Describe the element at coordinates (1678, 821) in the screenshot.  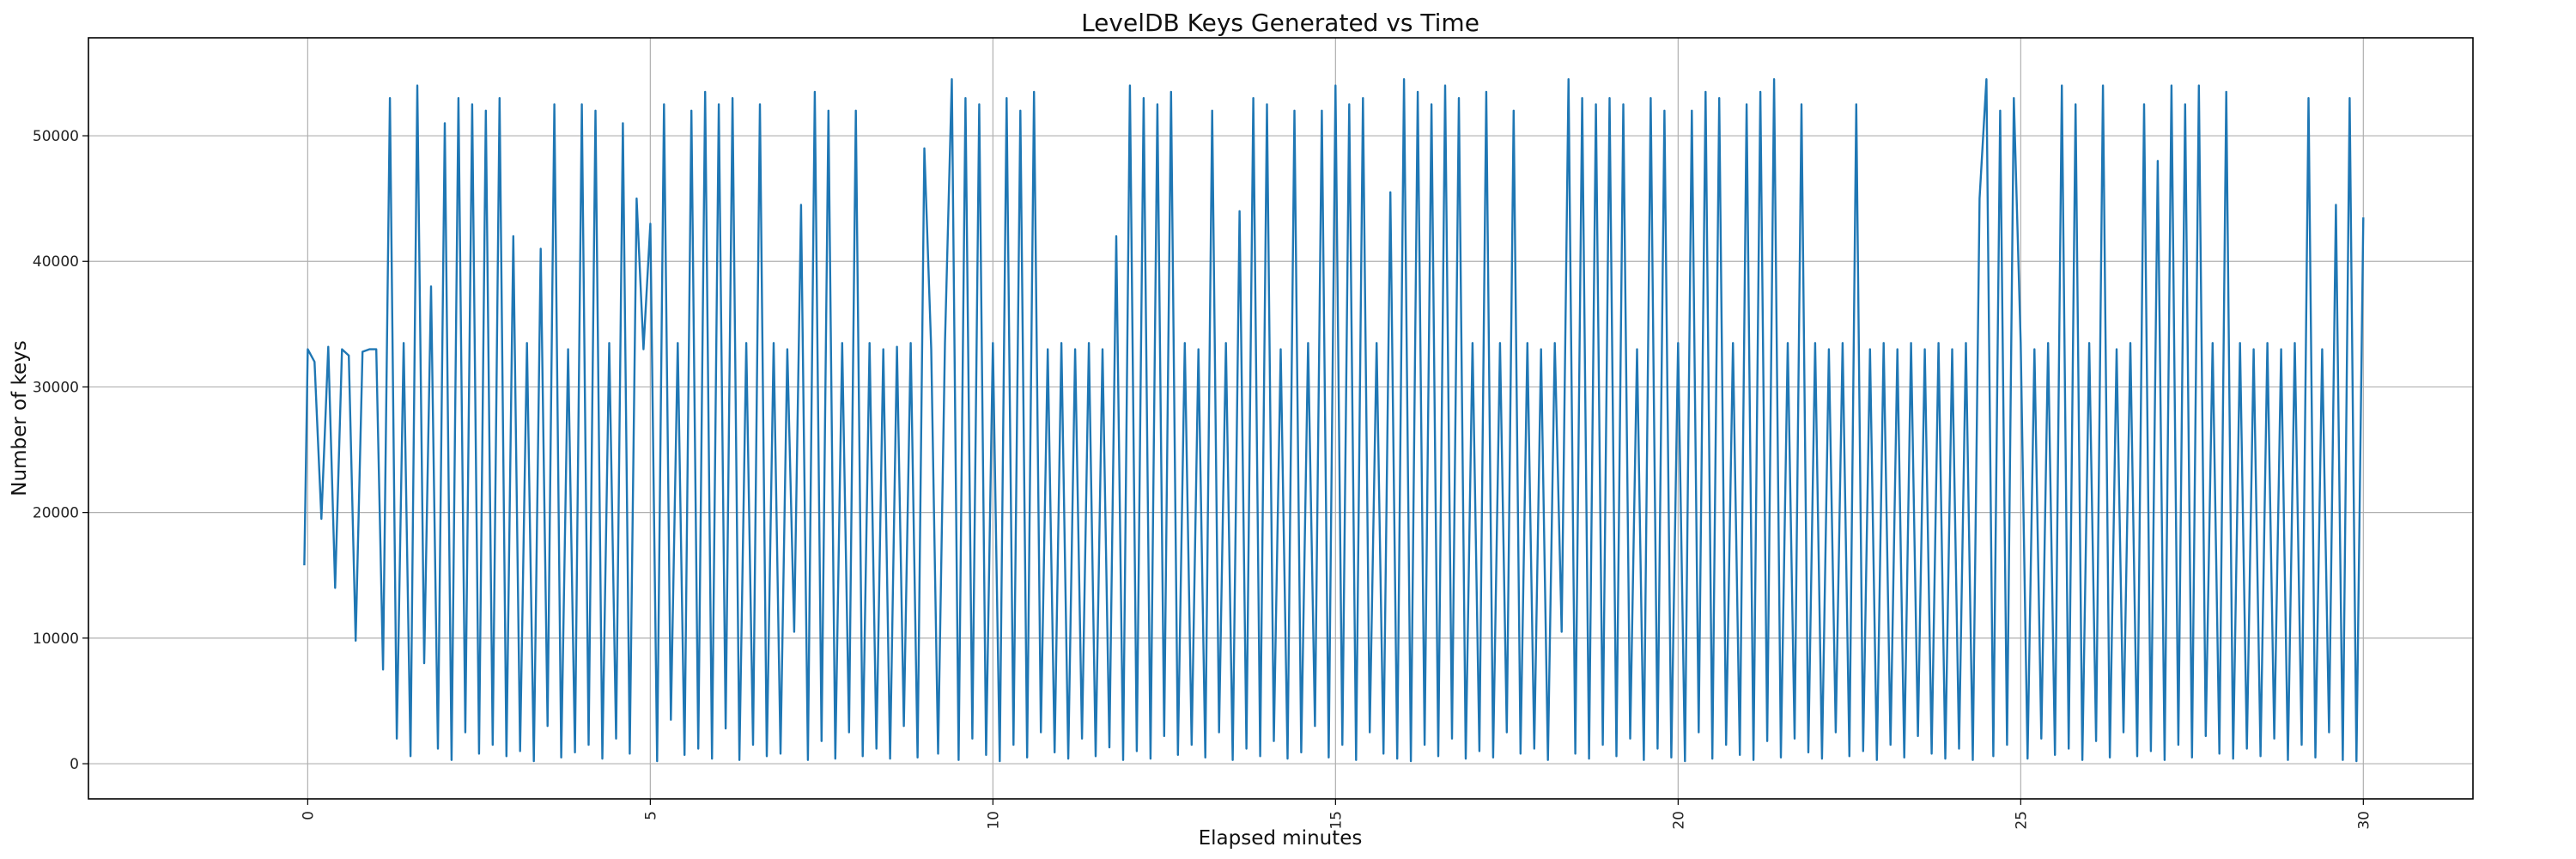
I see `x-tick-label: 20` at that location.